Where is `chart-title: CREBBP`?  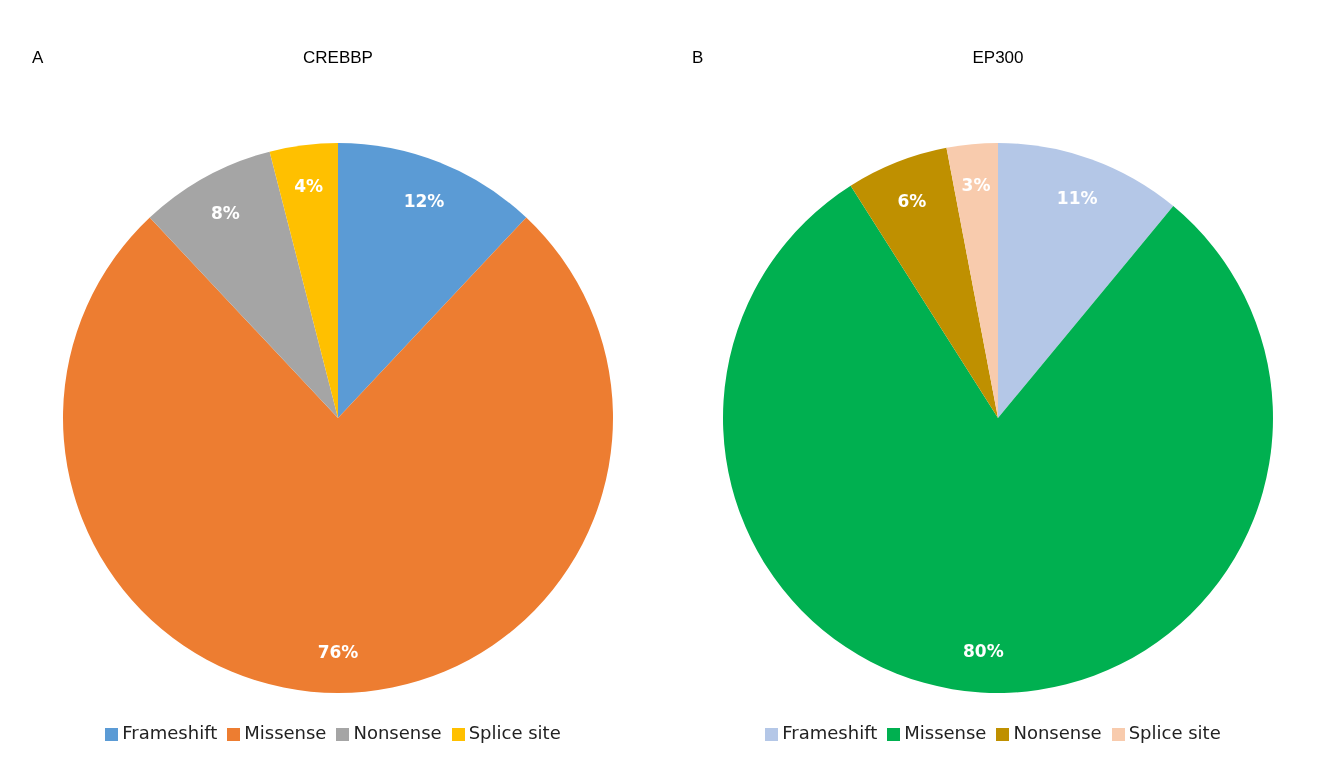 chart-title: CREBBP is located at coordinates (338, 57).